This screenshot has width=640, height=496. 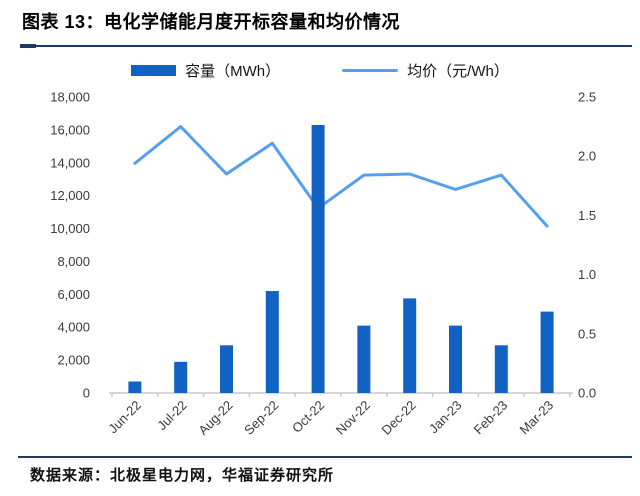 What do you see at coordinates (70, 129) in the screenshot?
I see `left-axis-tick-8: 16,000` at bounding box center [70, 129].